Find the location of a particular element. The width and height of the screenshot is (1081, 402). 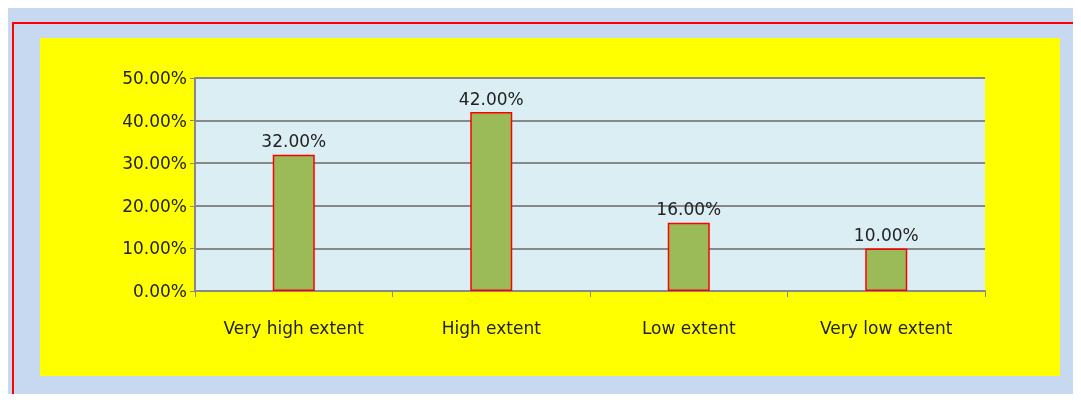

y-tick-label: 10.00% is located at coordinates (154, 248).